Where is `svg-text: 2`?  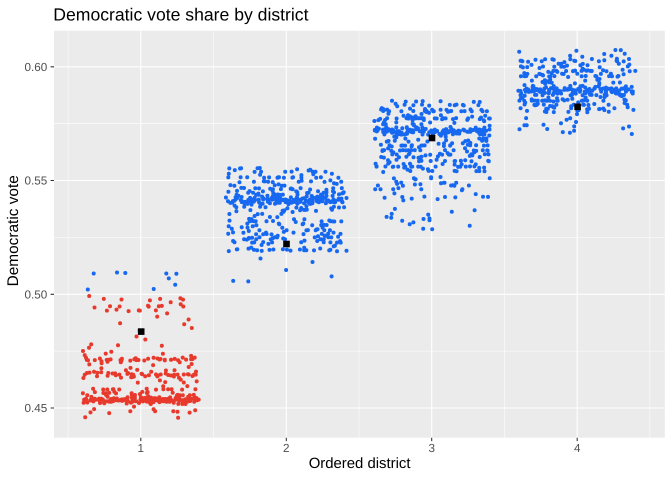
svg-text: 2 is located at coordinates (286, 448).